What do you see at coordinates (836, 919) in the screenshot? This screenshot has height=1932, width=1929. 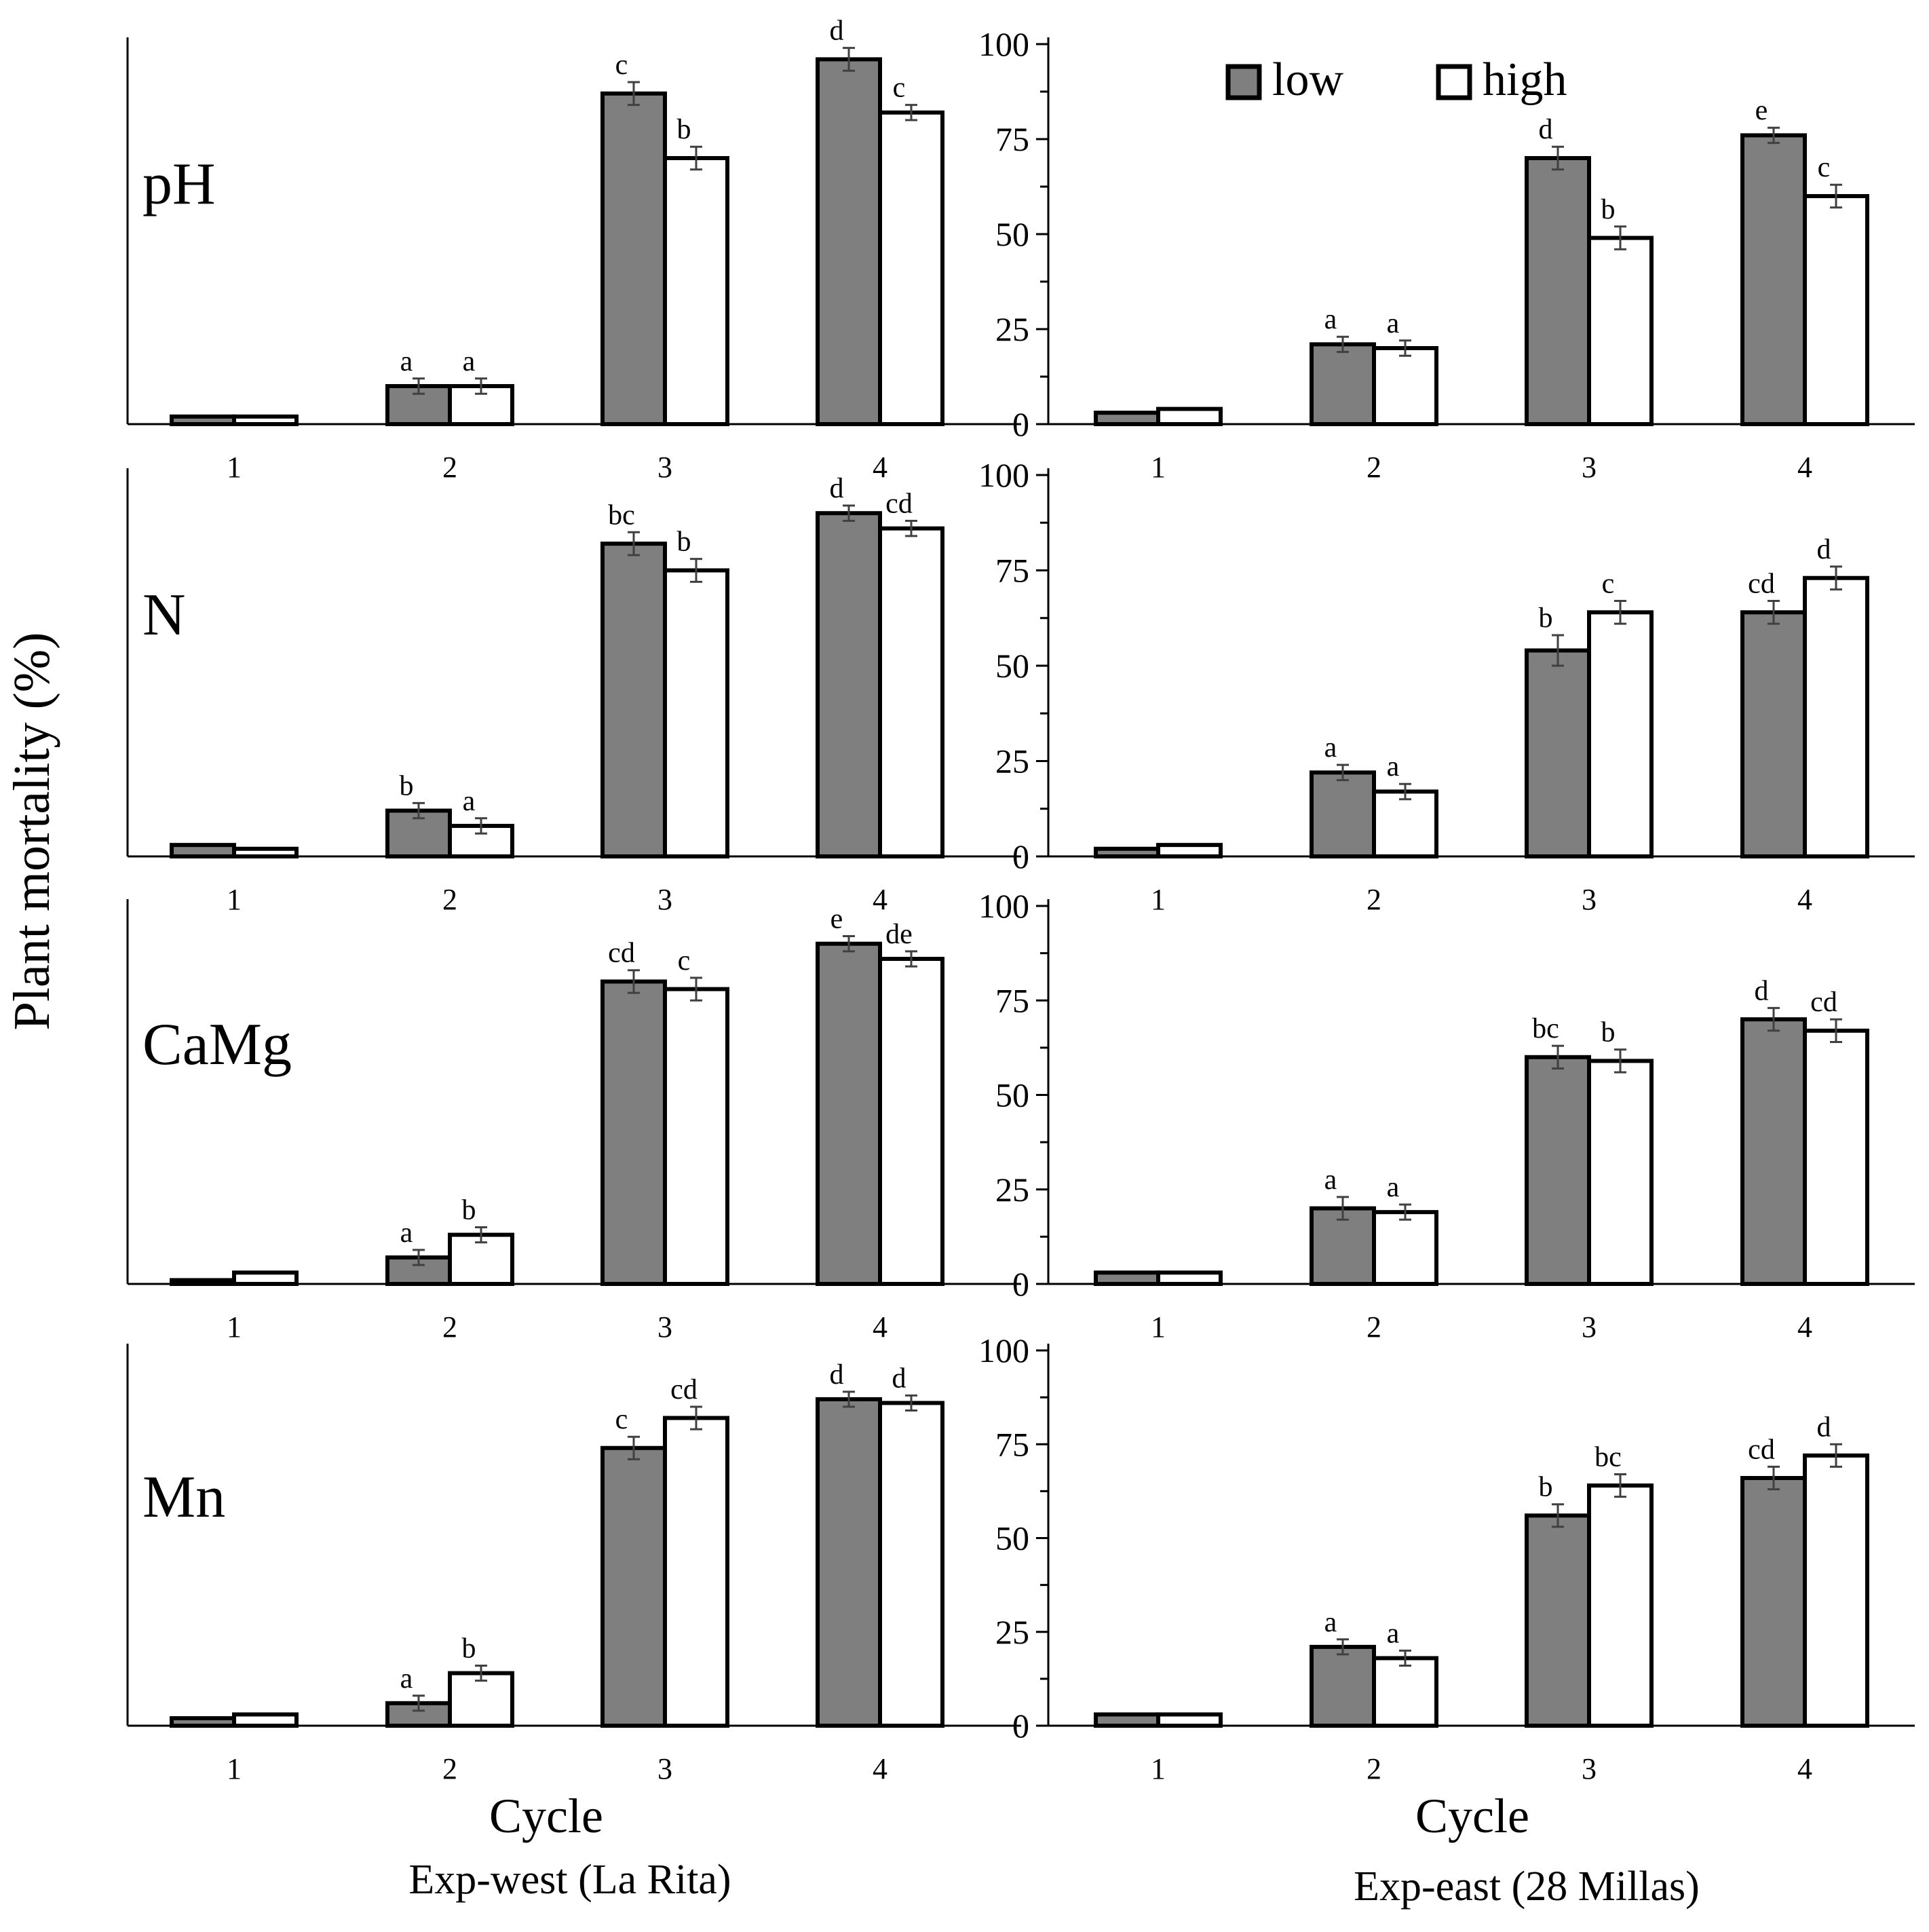 I see `significance-letter: e` at bounding box center [836, 919].